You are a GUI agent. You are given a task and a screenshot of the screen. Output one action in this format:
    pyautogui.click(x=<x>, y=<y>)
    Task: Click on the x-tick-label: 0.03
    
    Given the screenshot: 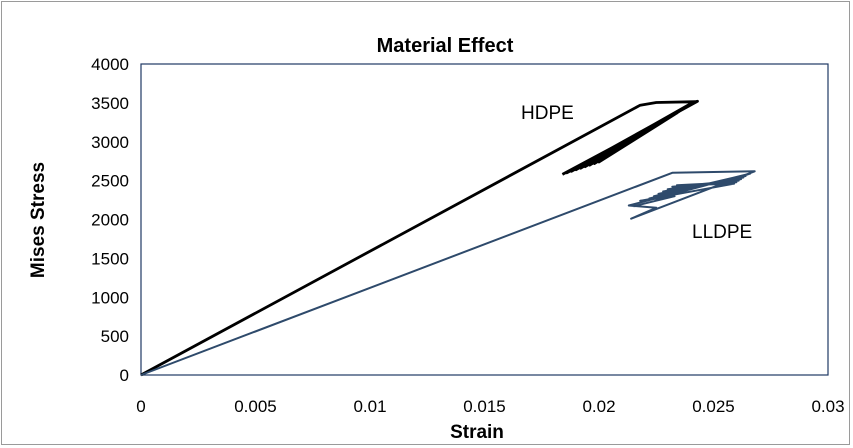 What is the action you would take?
    pyautogui.click(x=827, y=406)
    